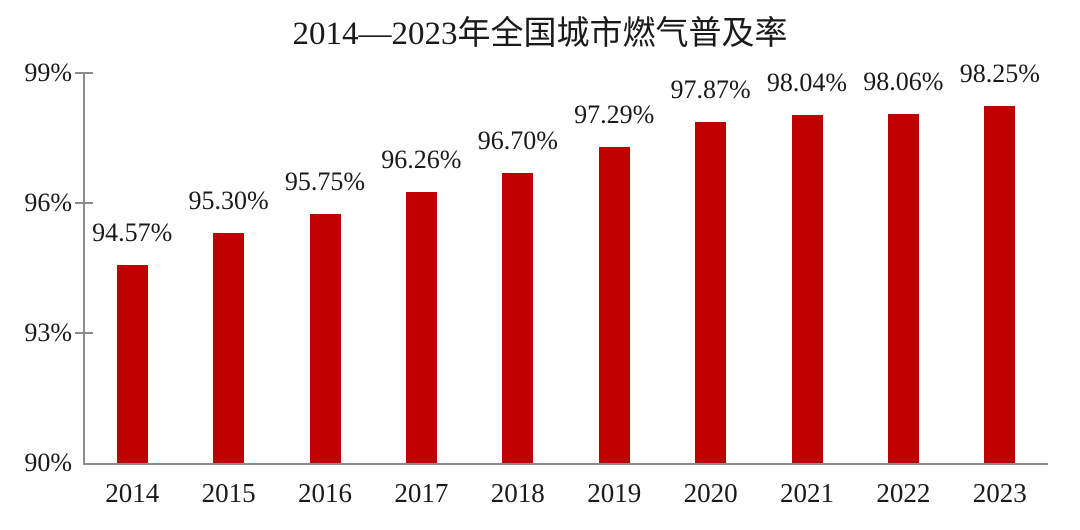 This screenshot has width=1080, height=530. I want to click on x-tick-label: 2017, so click(421, 493).